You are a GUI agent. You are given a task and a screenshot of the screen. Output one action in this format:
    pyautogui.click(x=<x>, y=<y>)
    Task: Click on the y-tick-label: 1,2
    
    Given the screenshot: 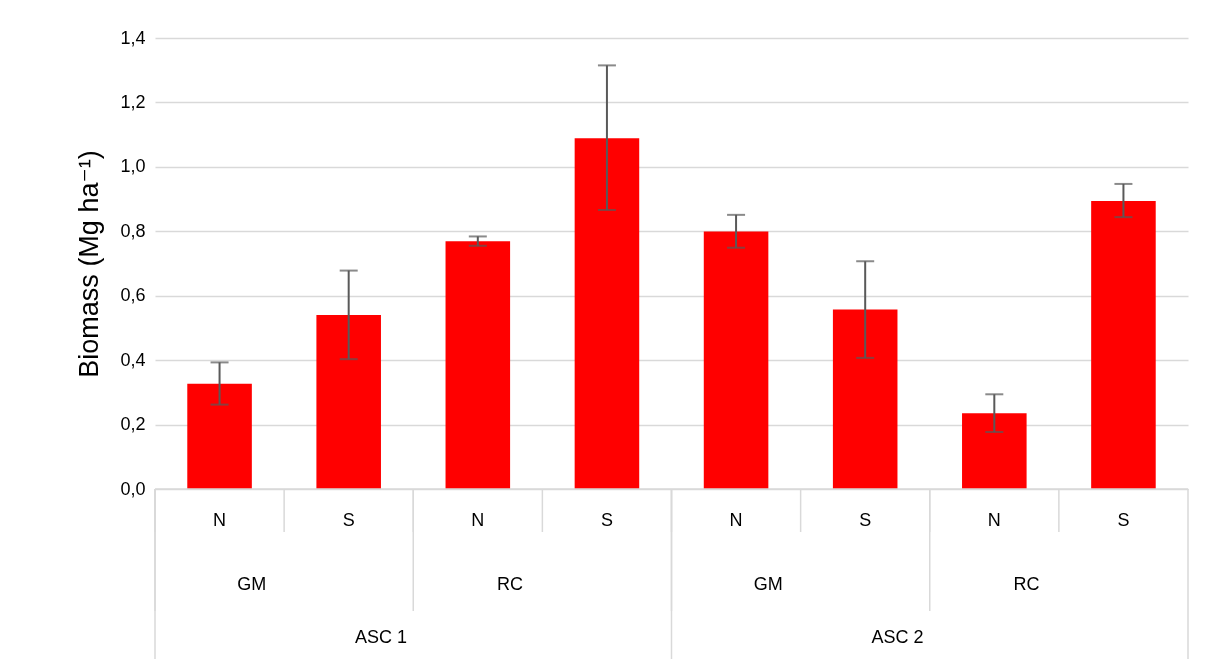 What is the action you would take?
    pyautogui.click(x=133, y=101)
    